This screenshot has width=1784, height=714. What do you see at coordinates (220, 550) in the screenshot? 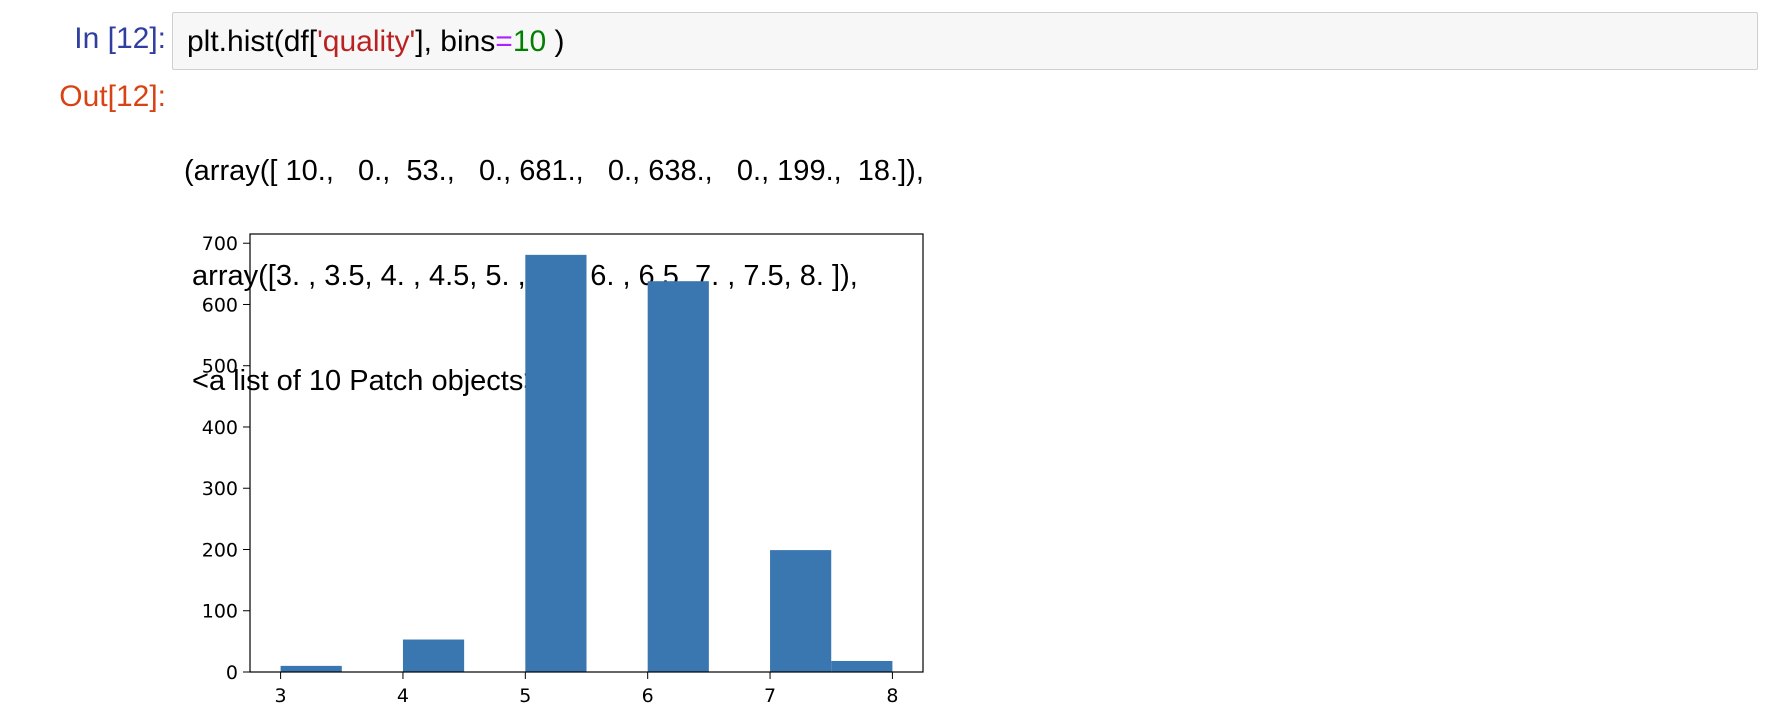
I see `y-tick-label: 200` at bounding box center [220, 550].